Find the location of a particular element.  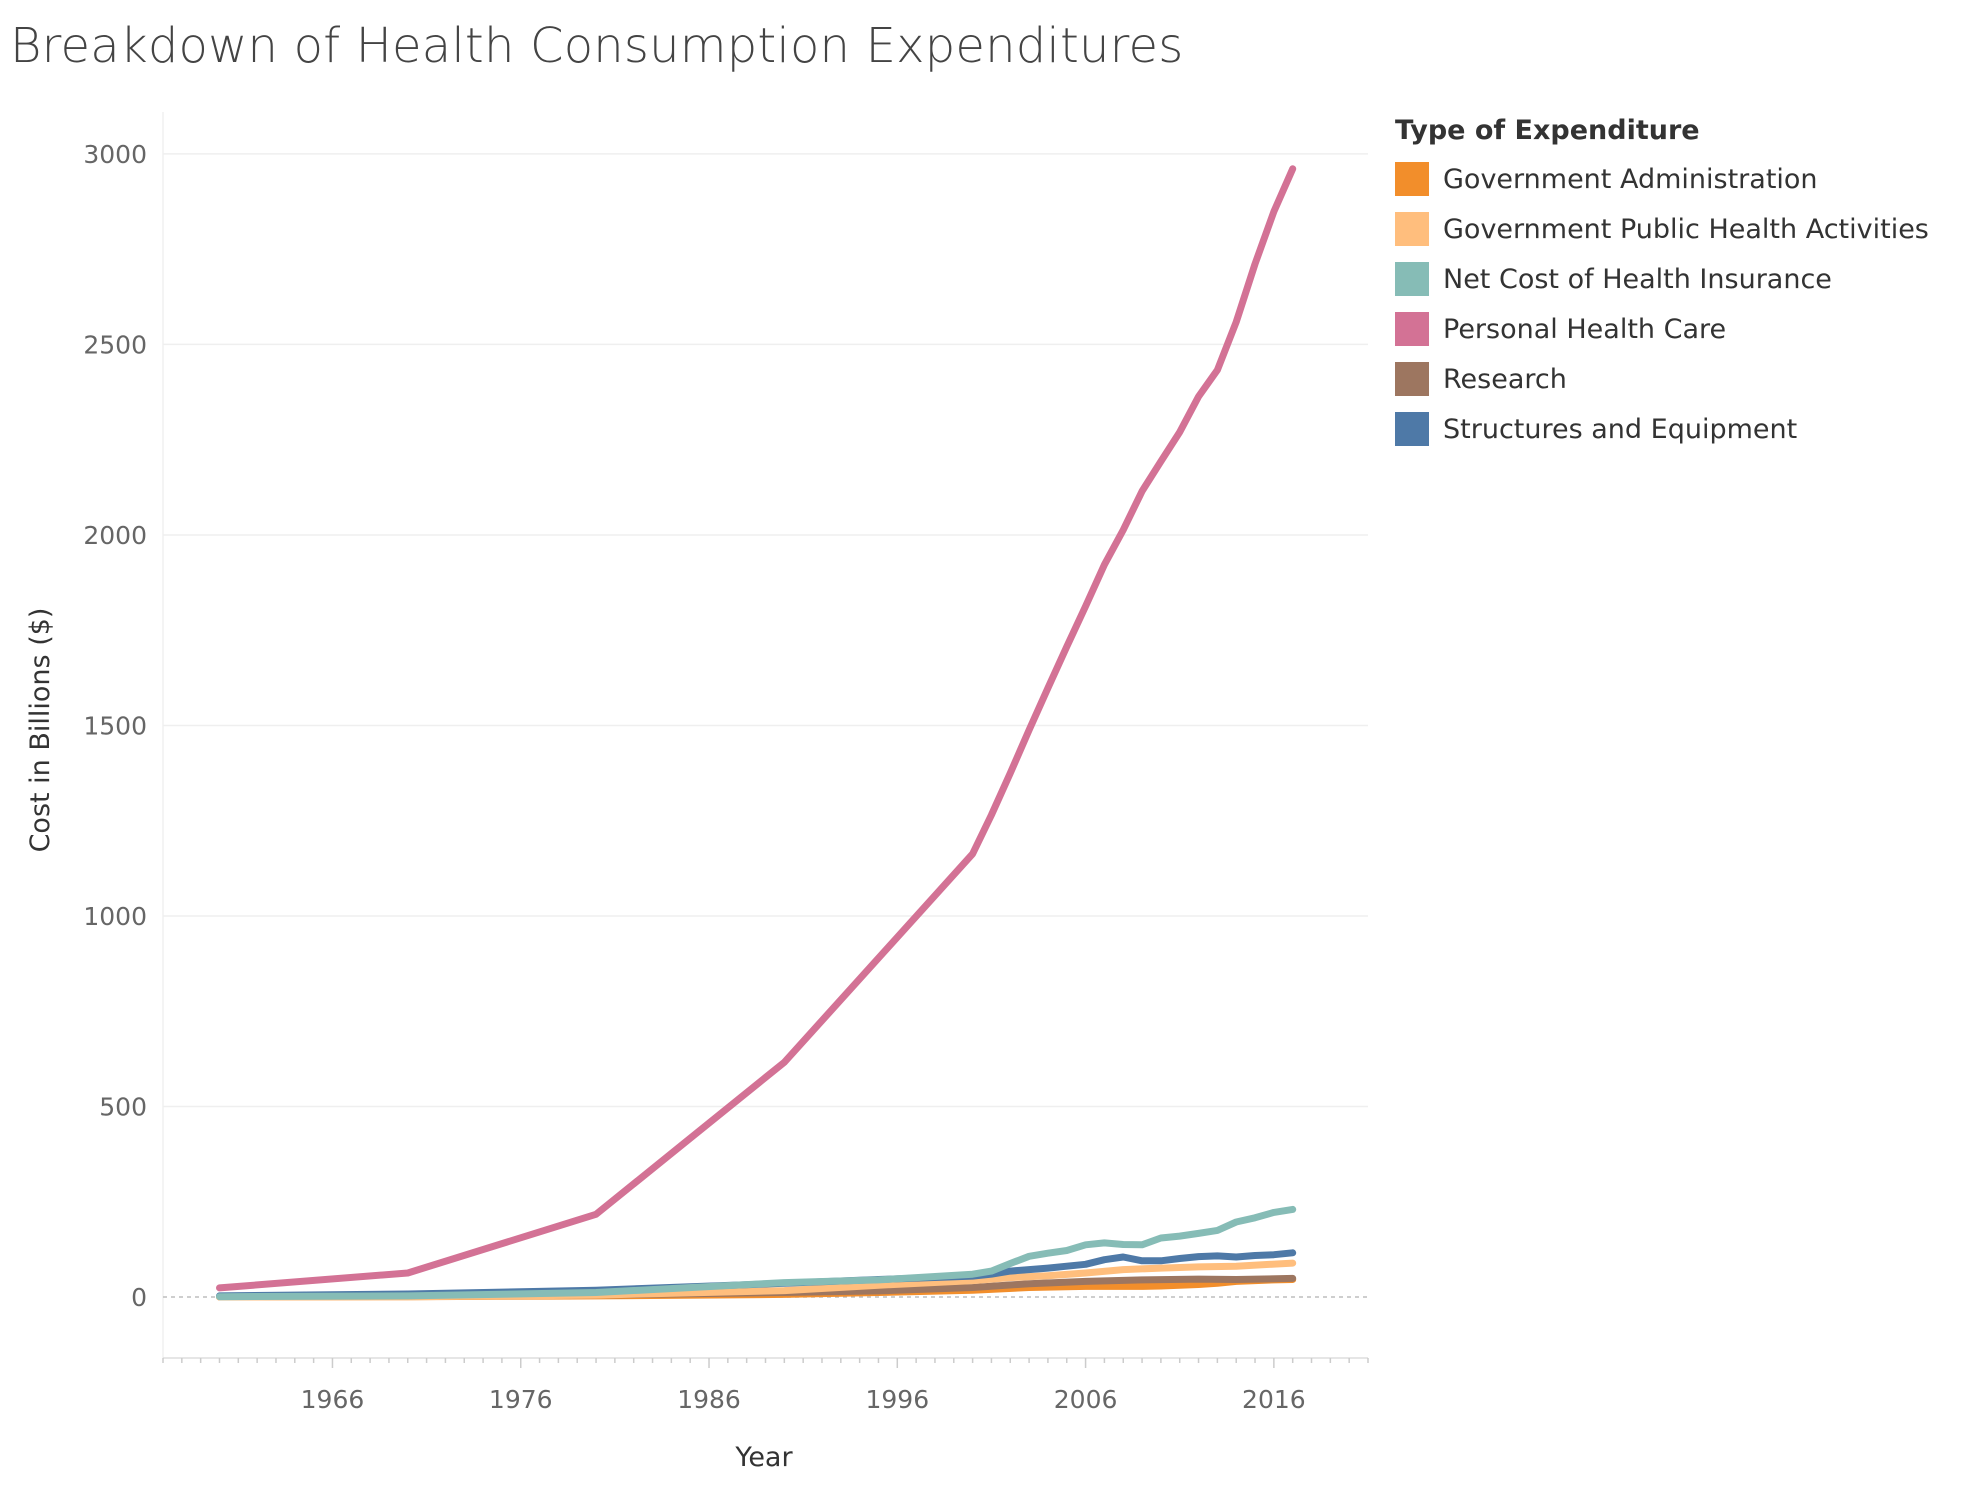

x-axis-title: Year is located at coordinates (763, 1457).